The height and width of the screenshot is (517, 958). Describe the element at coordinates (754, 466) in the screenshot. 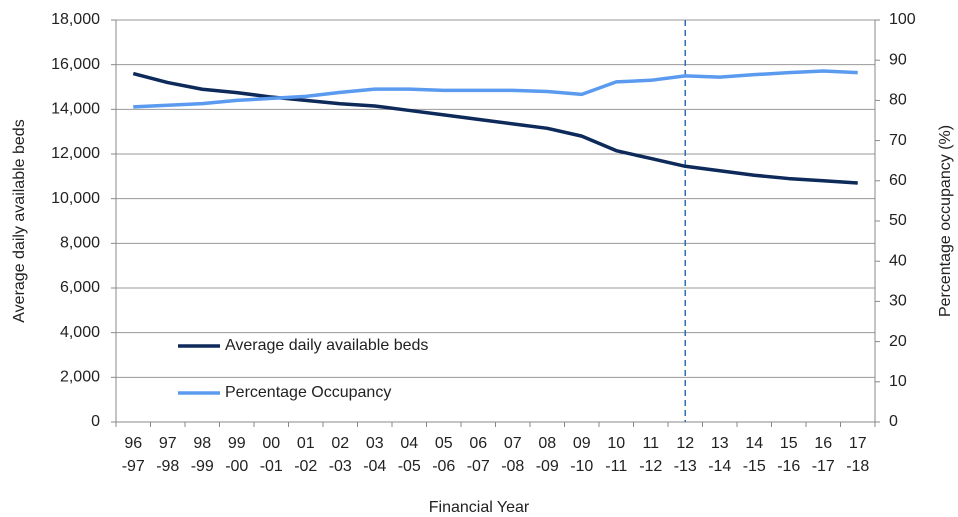

I see `x-tick-label: -15` at that location.